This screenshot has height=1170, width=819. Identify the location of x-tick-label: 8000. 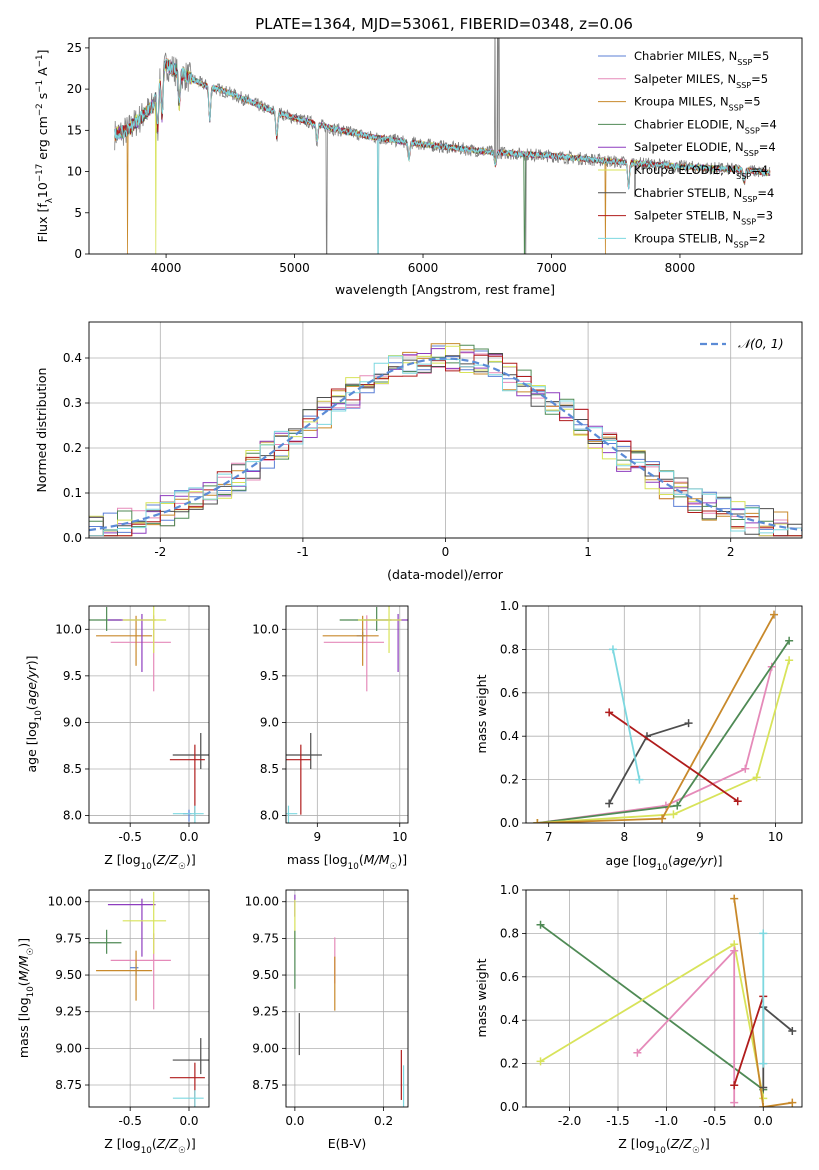
(680, 268).